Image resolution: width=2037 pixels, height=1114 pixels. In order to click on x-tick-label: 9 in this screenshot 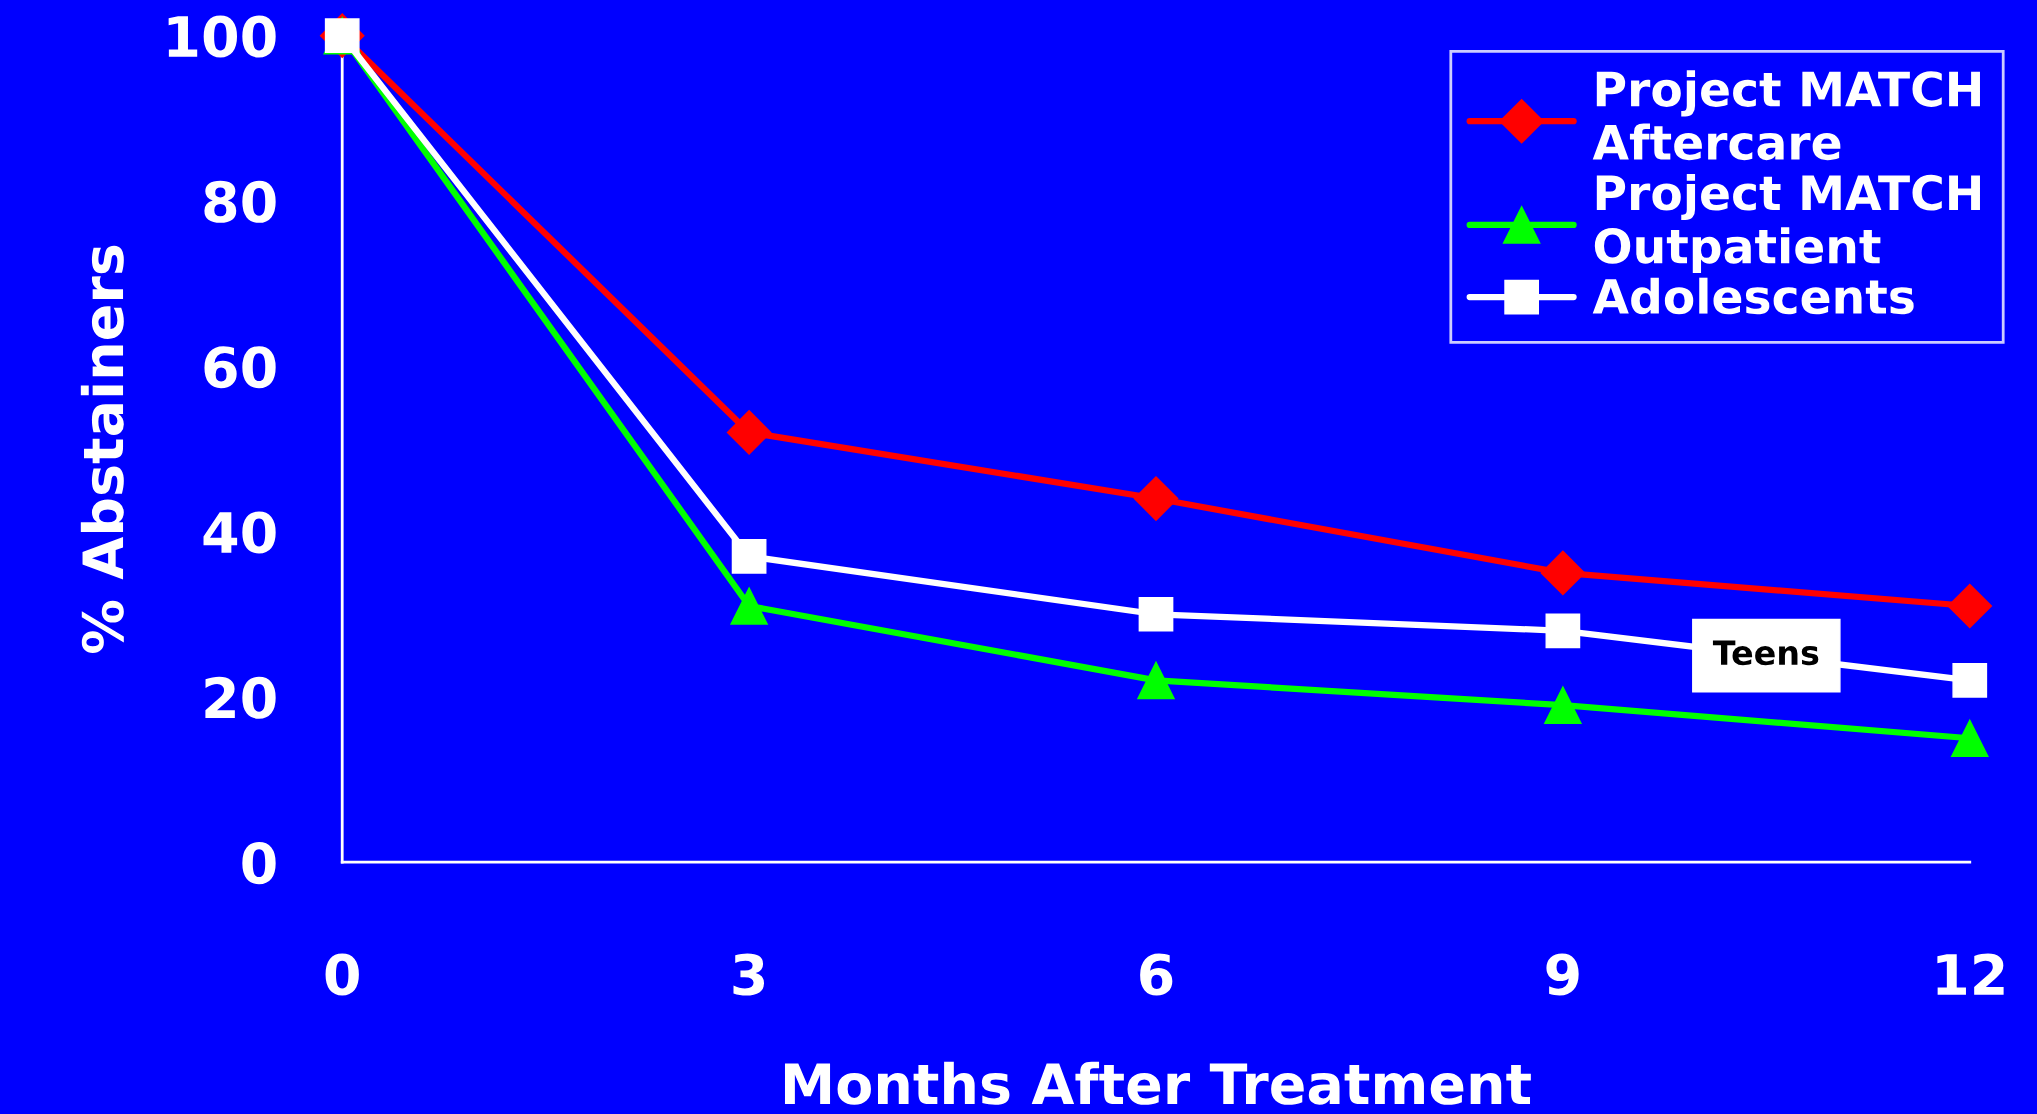, I will do `click(1562, 974)`.